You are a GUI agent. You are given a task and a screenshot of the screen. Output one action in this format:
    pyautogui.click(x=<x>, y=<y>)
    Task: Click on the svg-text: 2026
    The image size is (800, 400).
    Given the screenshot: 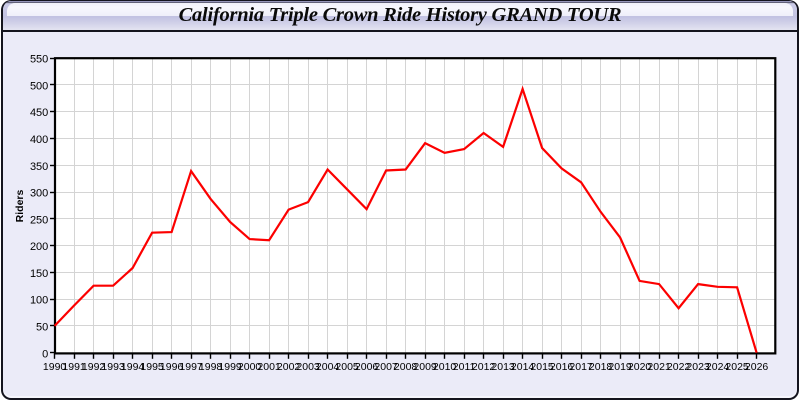 What is the action you would take?
    pyautogui.click(x=757, y=367)
    